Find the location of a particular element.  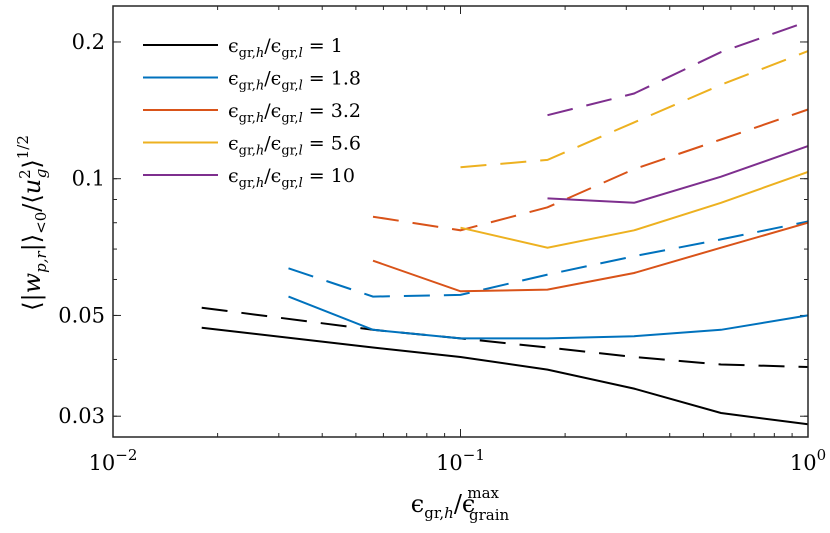

legend-label: ϵgr,h/ϵgr,l = 1 is located at coordinates (285, 48).